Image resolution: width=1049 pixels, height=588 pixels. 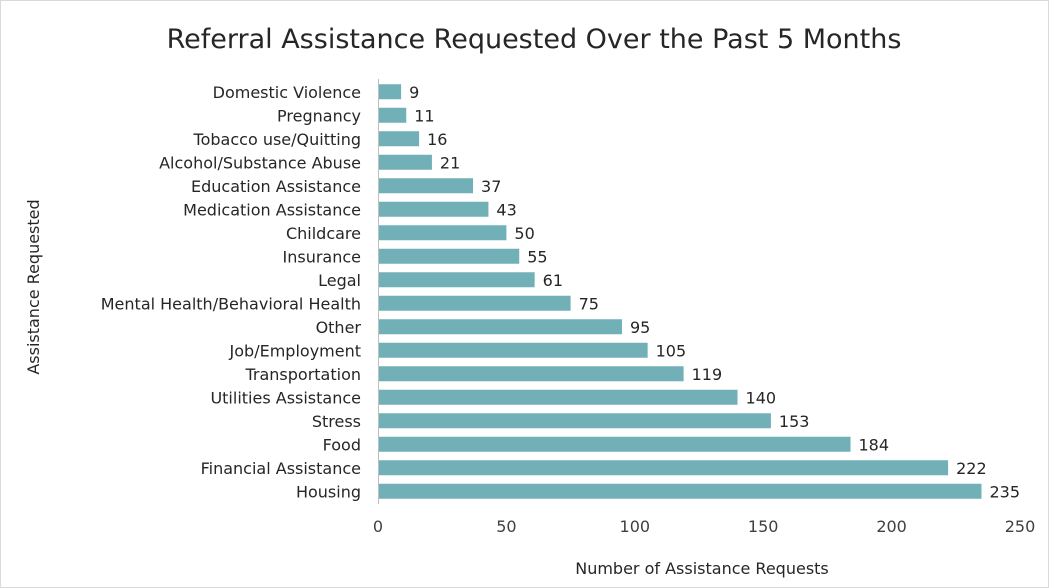 I want to click on x-tick-label: 250, so click(x=1020, y=526).